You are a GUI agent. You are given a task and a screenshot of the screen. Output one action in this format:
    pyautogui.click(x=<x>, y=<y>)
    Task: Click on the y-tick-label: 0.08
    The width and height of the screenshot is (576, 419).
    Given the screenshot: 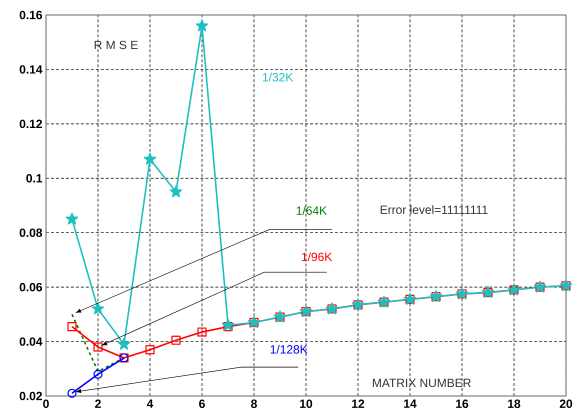 What is the action you would take?
    pyautogui.click(x=31, y=232)
    